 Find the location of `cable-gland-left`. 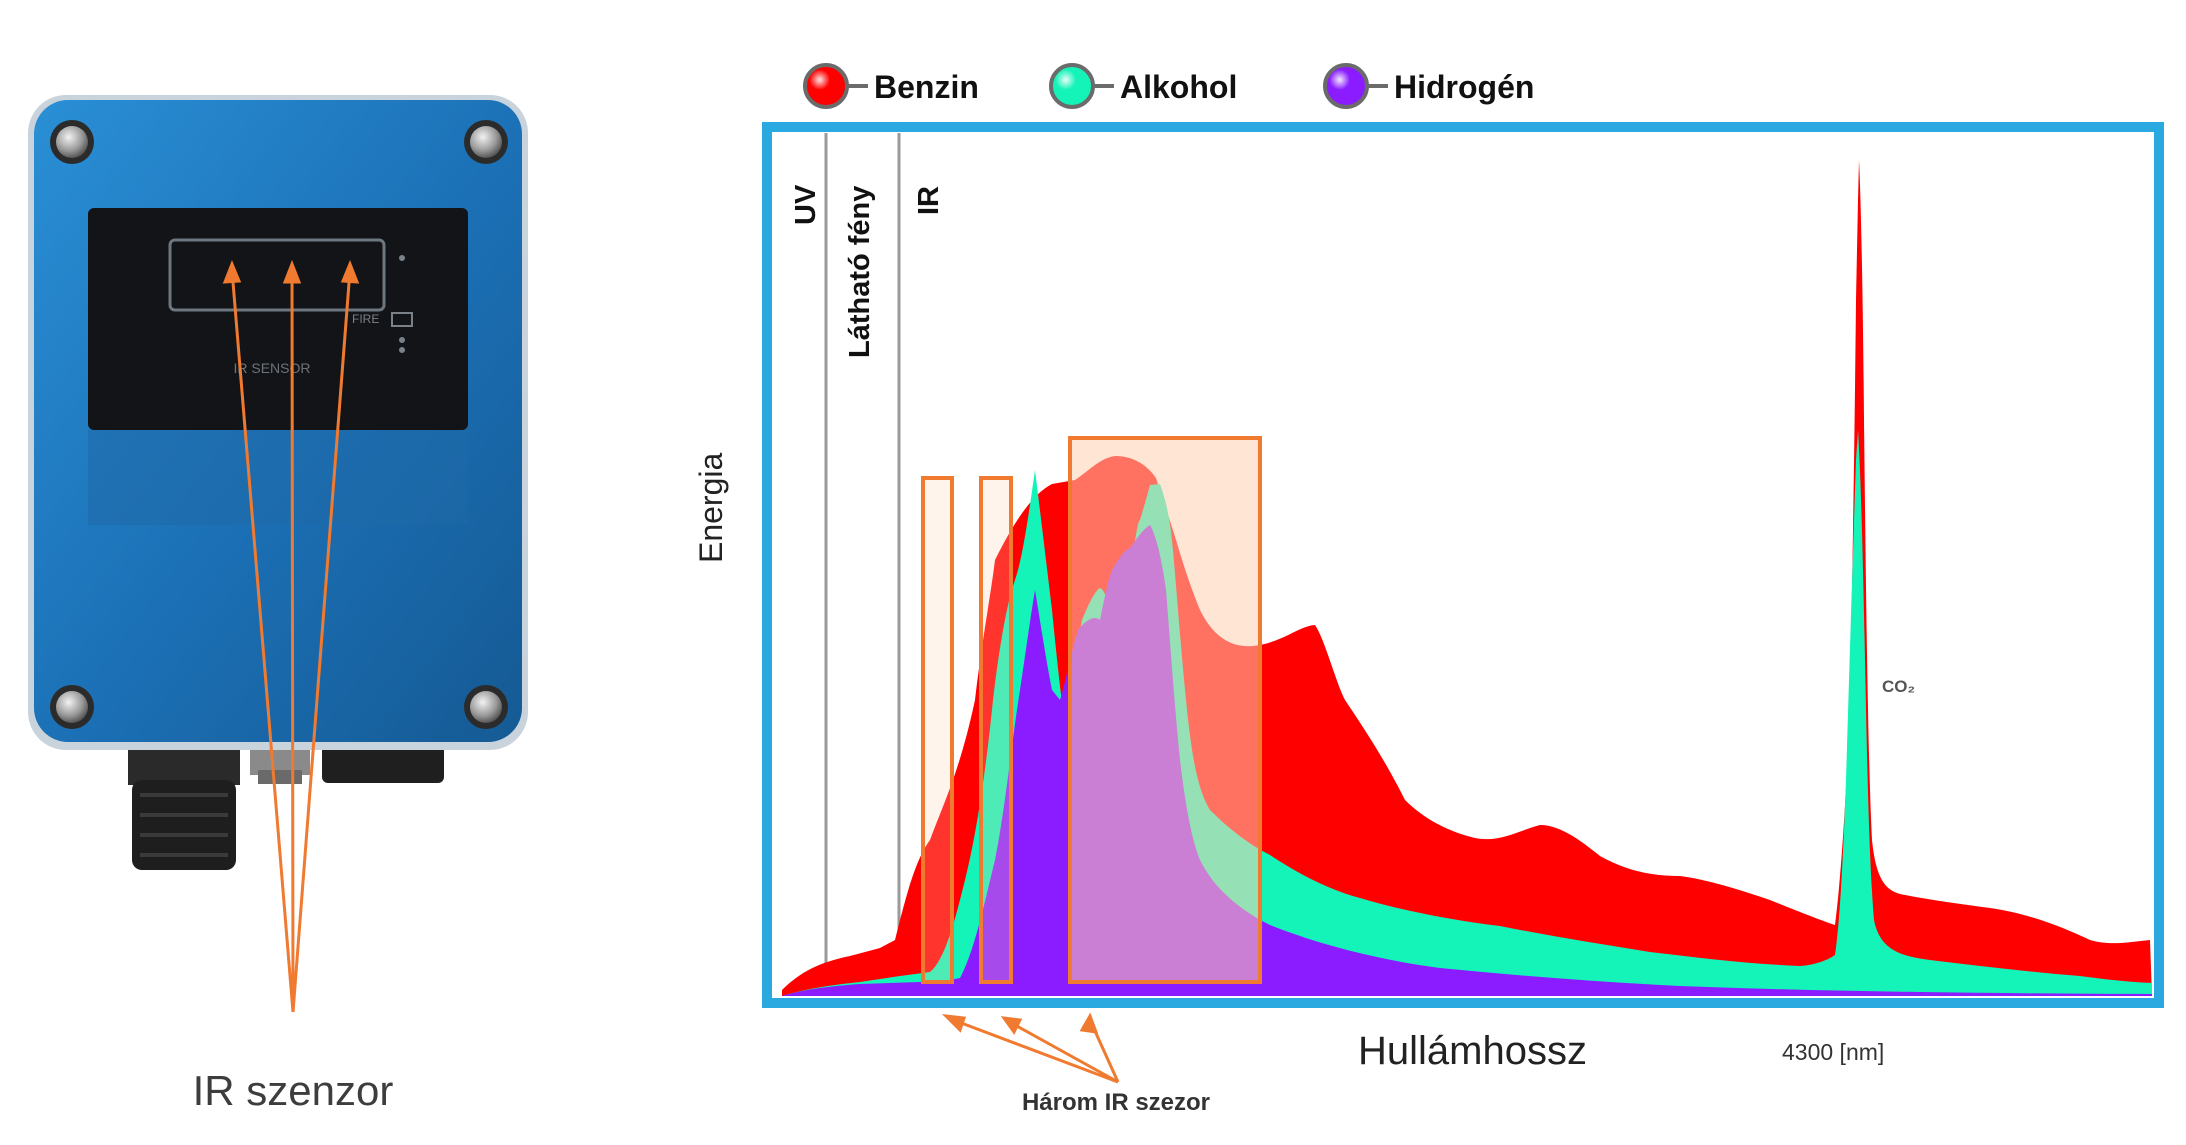

cable-gland-left is located at coordinates (184, 807).